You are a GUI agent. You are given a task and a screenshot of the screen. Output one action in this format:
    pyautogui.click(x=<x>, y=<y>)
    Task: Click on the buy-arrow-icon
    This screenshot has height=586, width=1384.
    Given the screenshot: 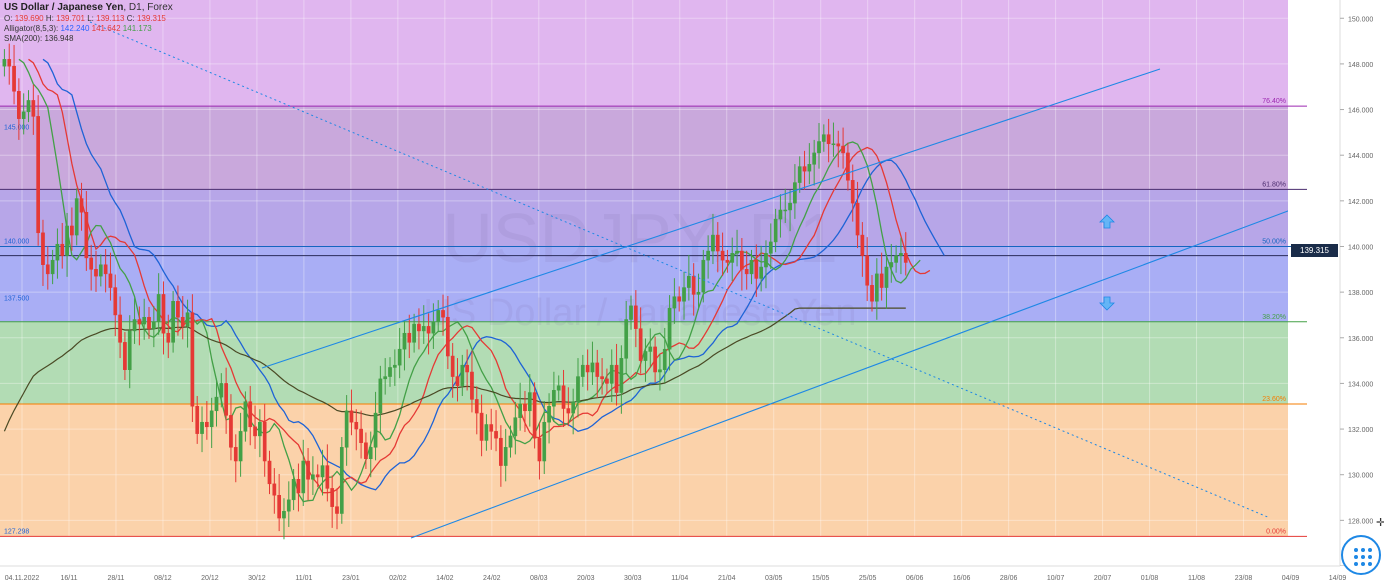 What is the action you would take?
    pyautogui.click(x=1107, y=221)
    